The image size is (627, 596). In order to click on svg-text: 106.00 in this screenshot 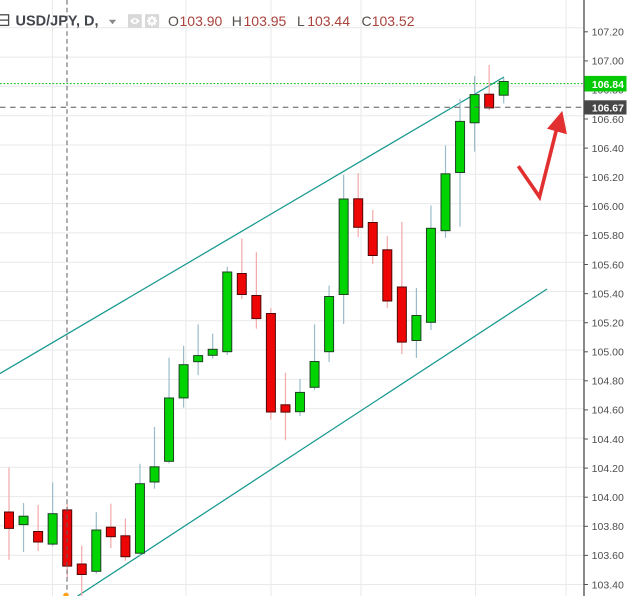, I will do `click(608, 207)`.